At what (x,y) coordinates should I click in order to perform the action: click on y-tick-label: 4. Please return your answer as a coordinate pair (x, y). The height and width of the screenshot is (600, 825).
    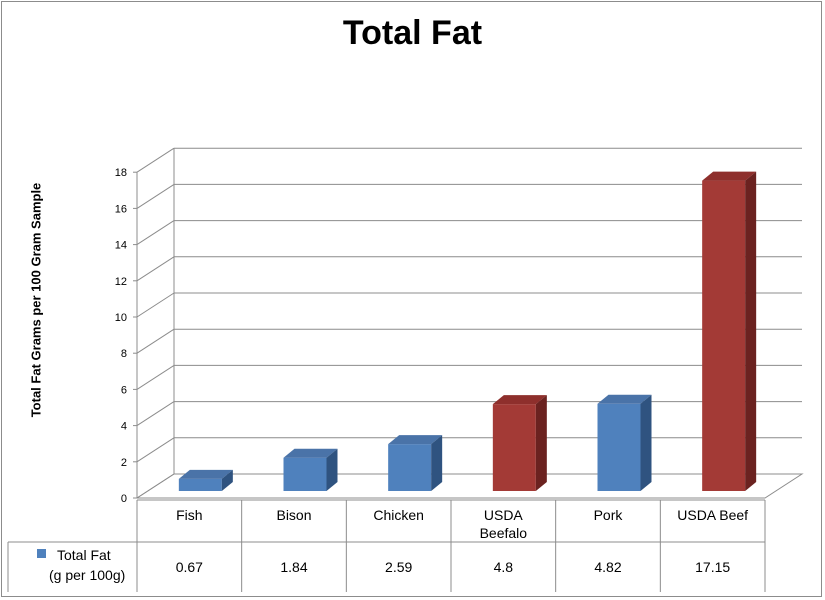
    Looking at the image, I should click on (124, 427).